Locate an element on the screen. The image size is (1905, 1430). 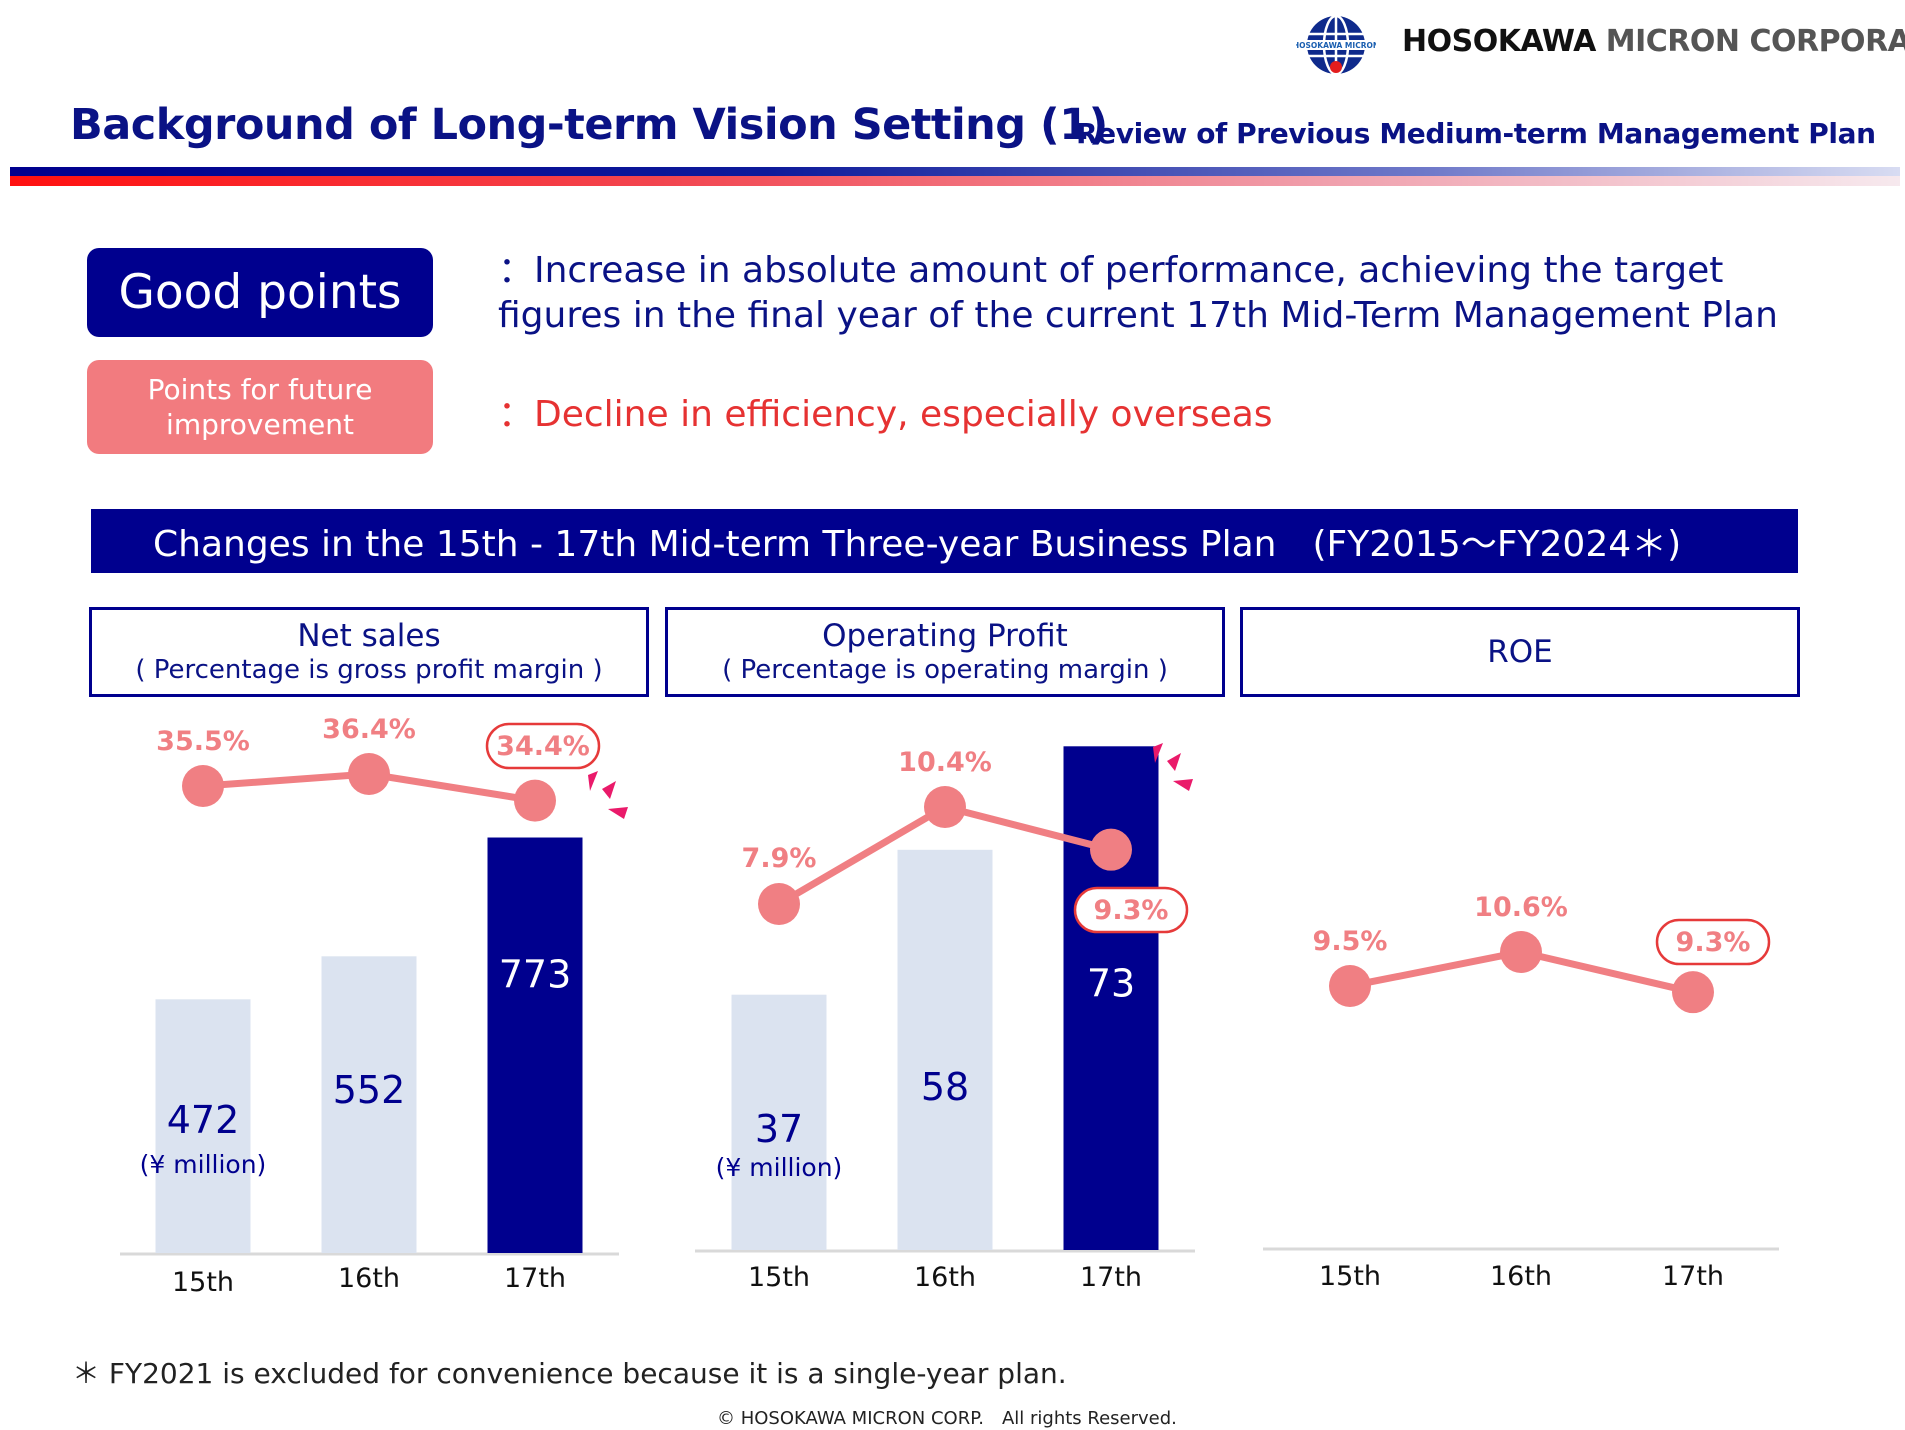
chart2-category-label: 17th is located at coordinates (1111, 1277).